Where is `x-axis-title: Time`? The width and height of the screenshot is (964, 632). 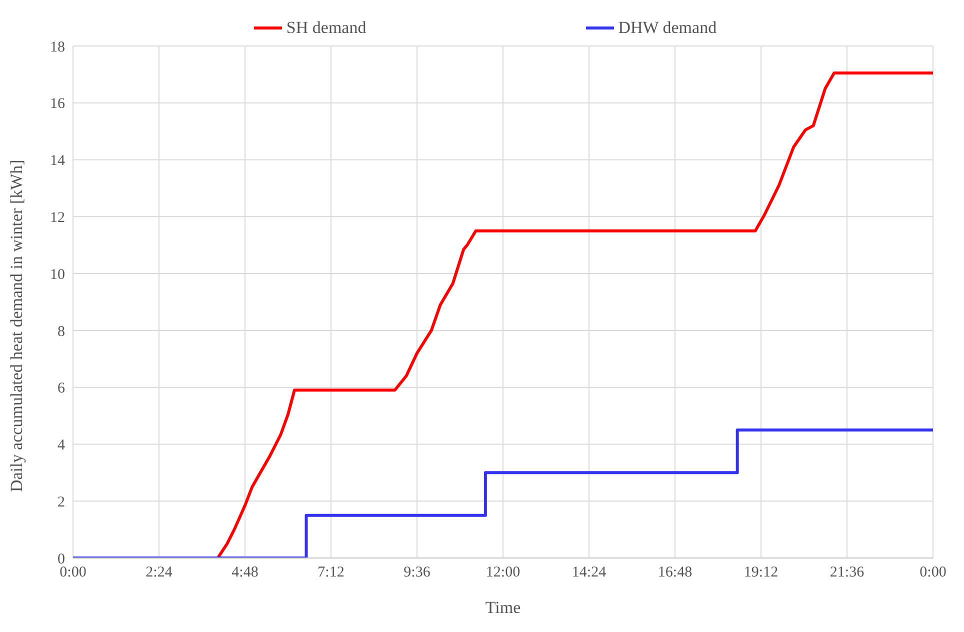
x-axis-title: Time is located at coordinates (503, 607).